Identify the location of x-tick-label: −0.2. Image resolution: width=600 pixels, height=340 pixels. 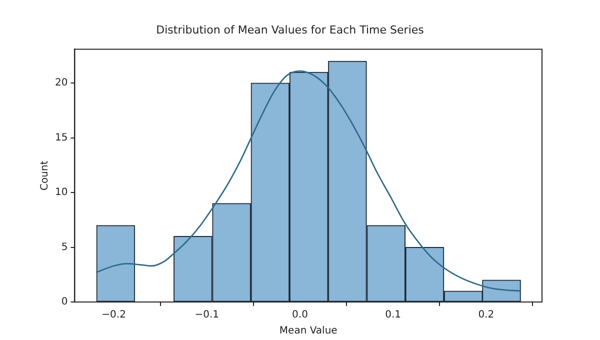
(114, 315).